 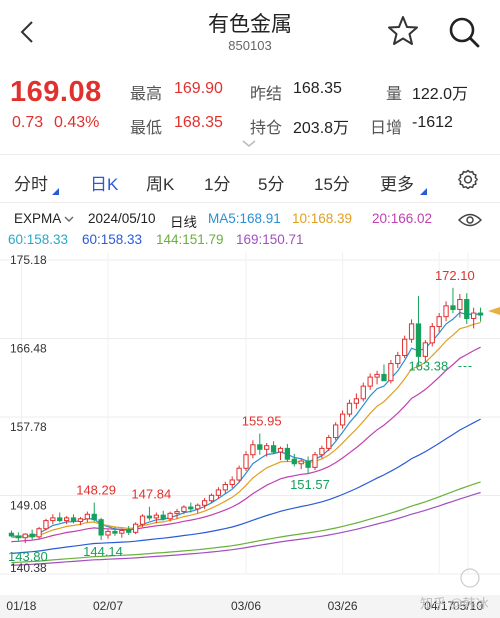 I want to click on x-tick-label: 02/07, so click(x=108, y=606).